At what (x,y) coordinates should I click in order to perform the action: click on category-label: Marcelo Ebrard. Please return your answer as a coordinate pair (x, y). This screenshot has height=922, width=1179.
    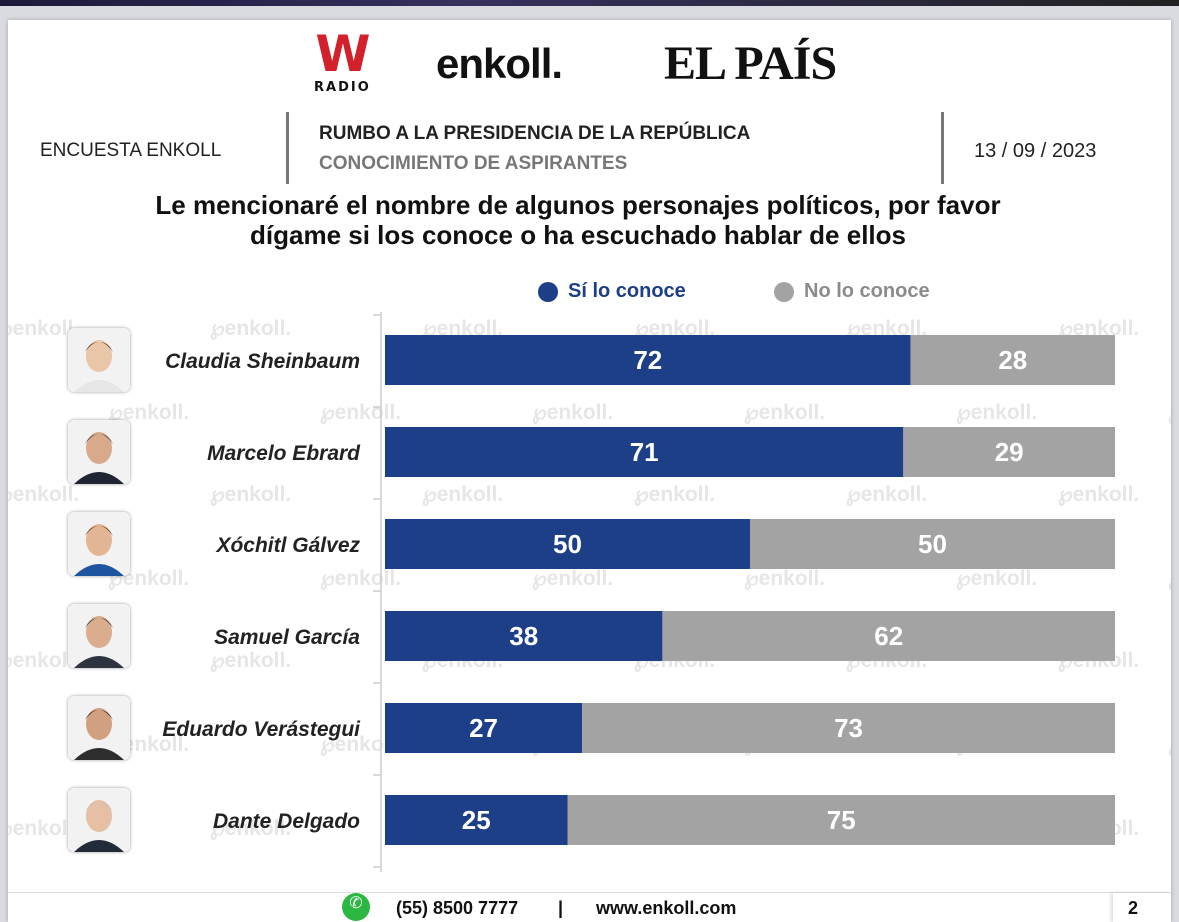
    Looking at the image, I should click on (284, 453).